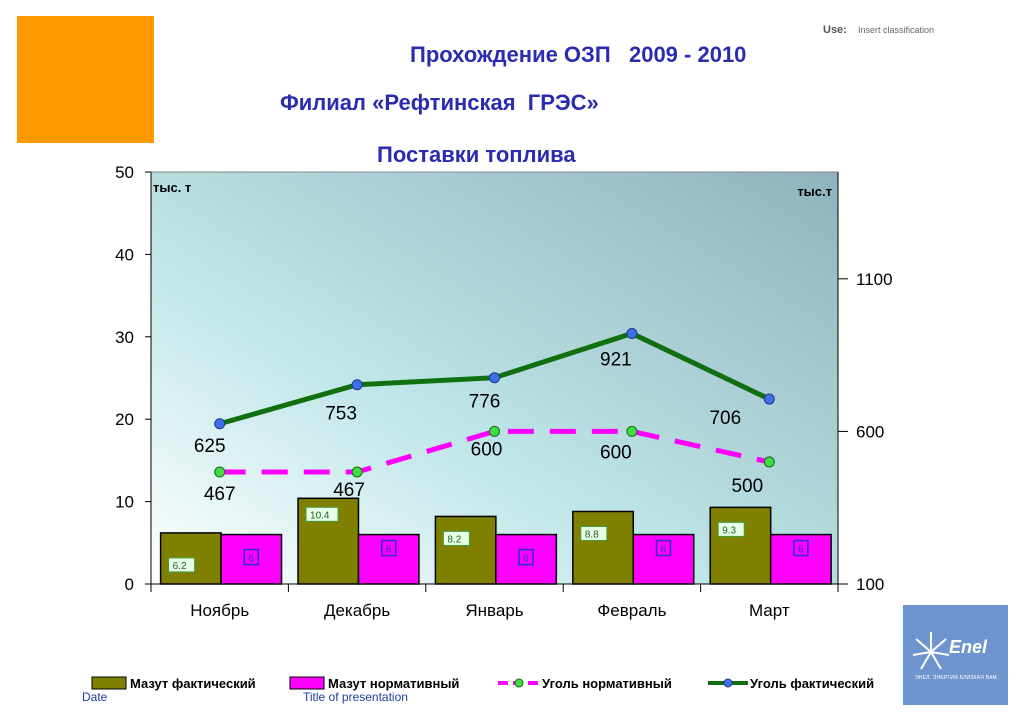  Describe the element at coordinates (129, 584) in the screenshot. I see `left-tick-label: 0` at that location.